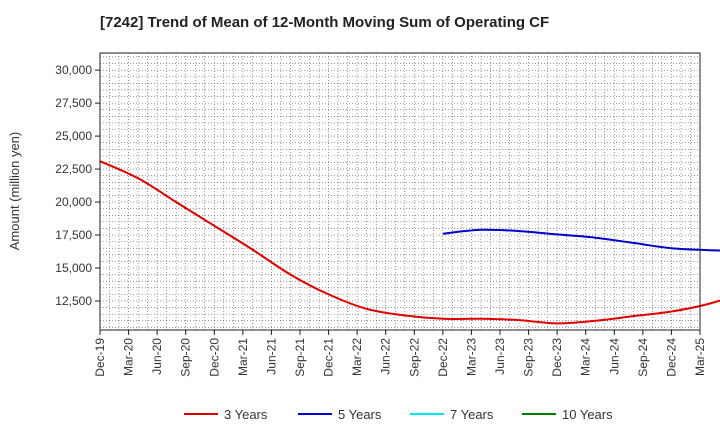 Image resolution: width=720 pixels, height=440 pixels. What do you see at coordinates (129, 357) in the screenshot?
I see `x-tick-label: Mar-20` at bounding box center [129, 357].